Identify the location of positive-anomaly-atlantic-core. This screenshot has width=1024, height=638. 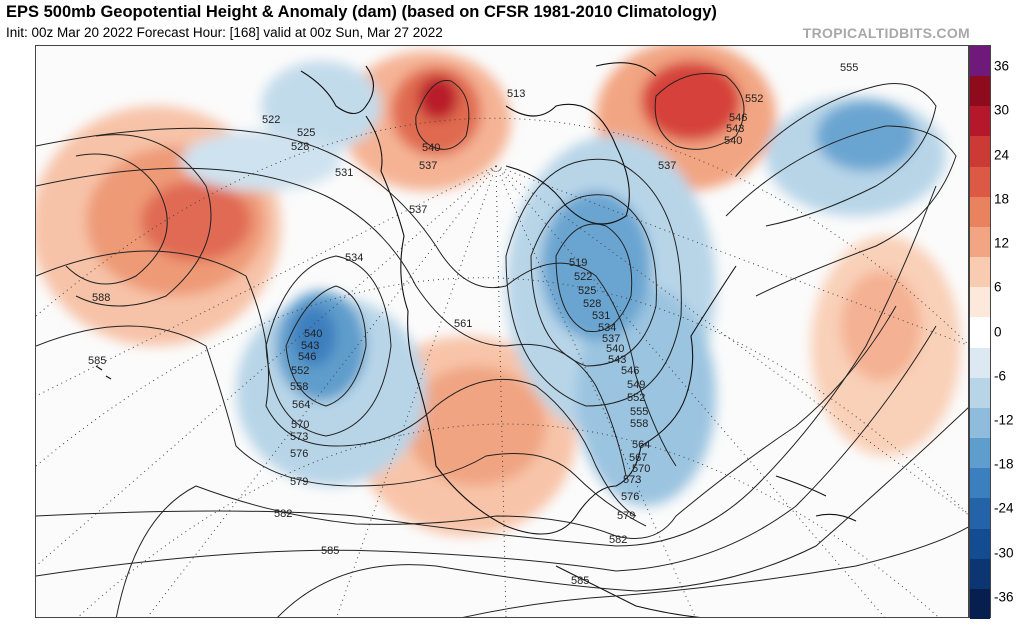
(881, 326).